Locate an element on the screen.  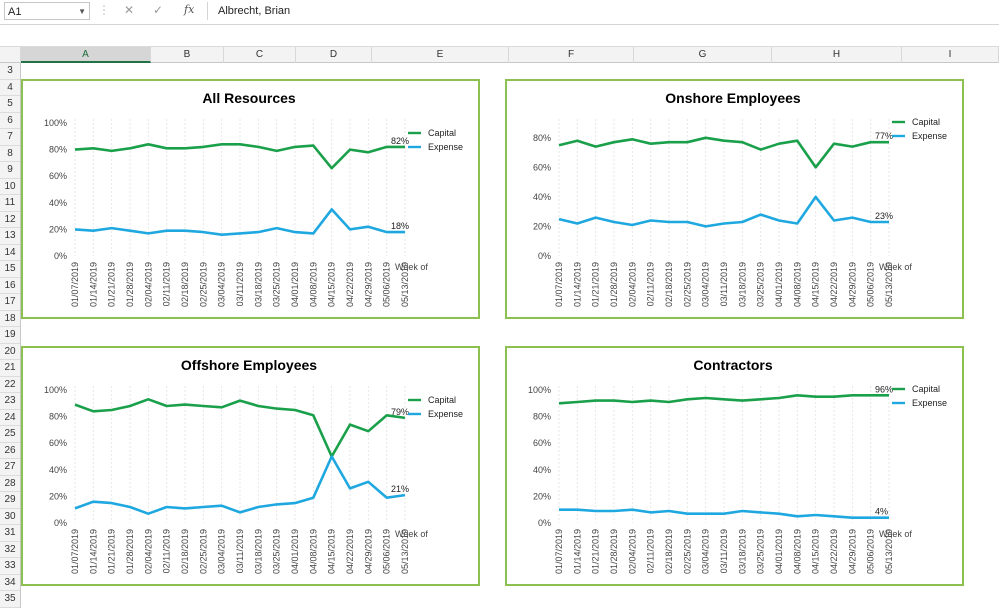
x-tick-label: 04/22/2019 is located at coordinates (350, 551).